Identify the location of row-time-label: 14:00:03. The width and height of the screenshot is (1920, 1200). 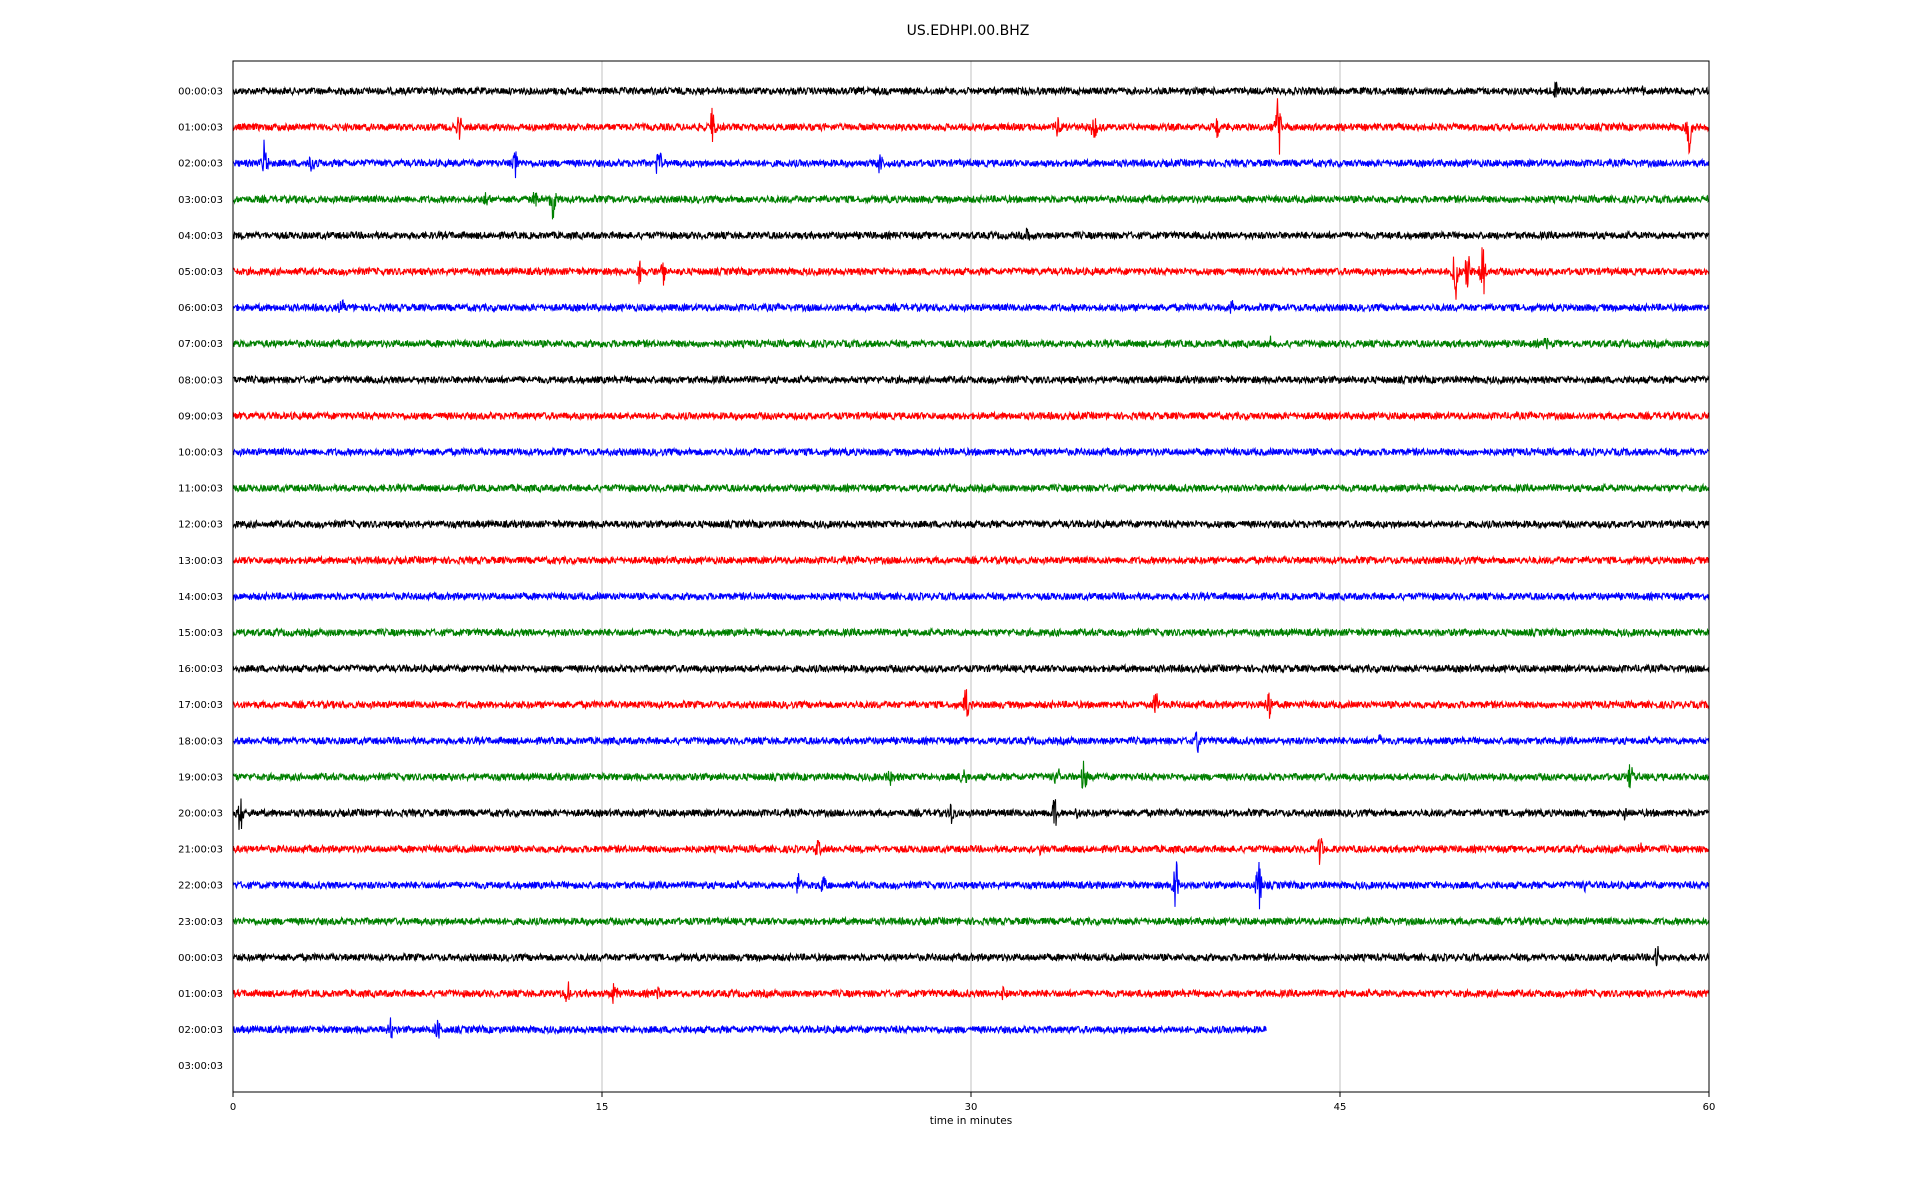
(200, 597).